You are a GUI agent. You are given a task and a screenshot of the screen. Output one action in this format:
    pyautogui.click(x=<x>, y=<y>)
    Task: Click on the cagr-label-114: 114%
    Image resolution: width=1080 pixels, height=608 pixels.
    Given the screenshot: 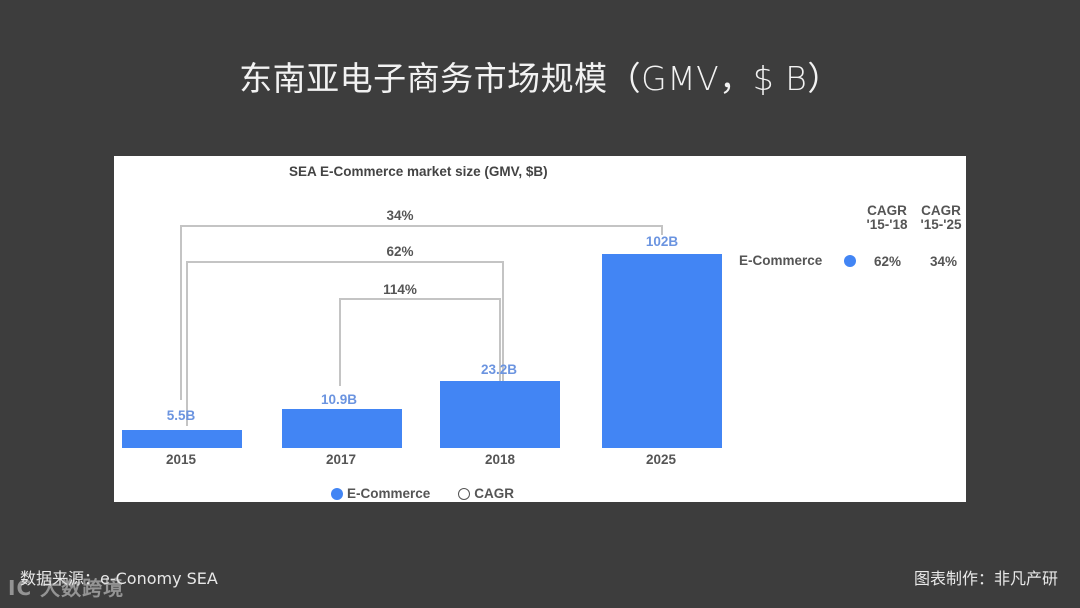 What is the action you would take?
    pyautogui.click(x=400, y=289)
    